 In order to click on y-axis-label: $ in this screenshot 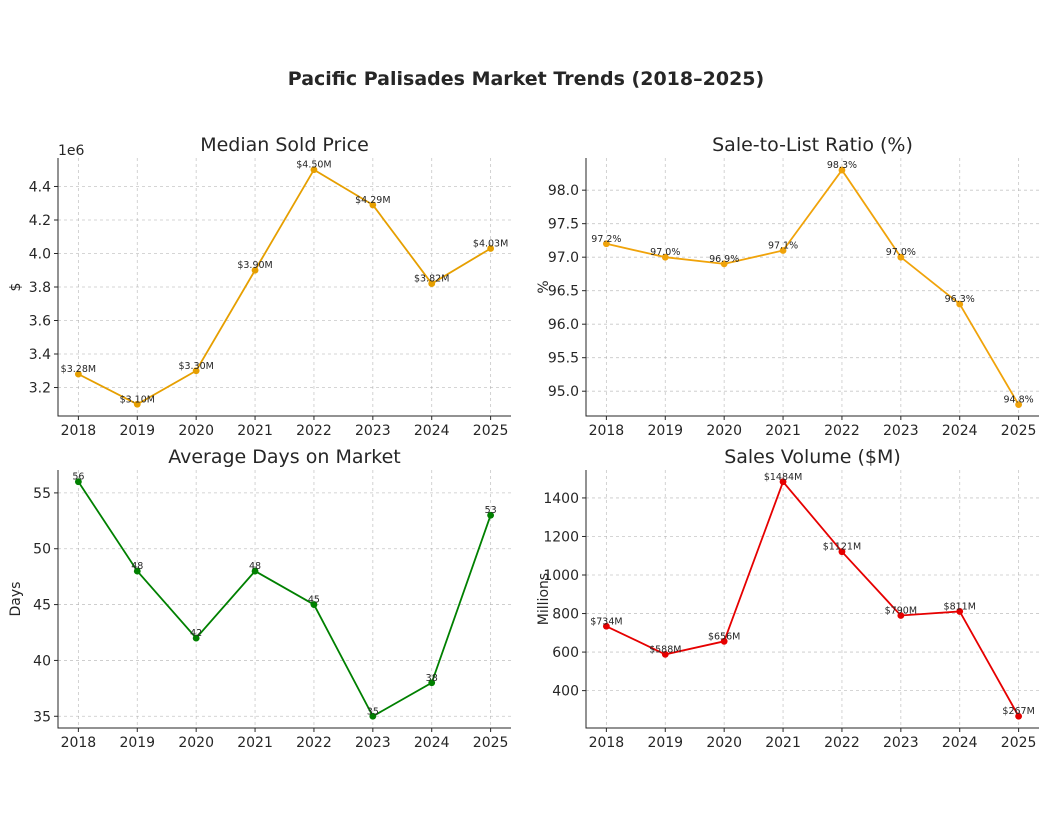, I will do `click(16, 287)`.